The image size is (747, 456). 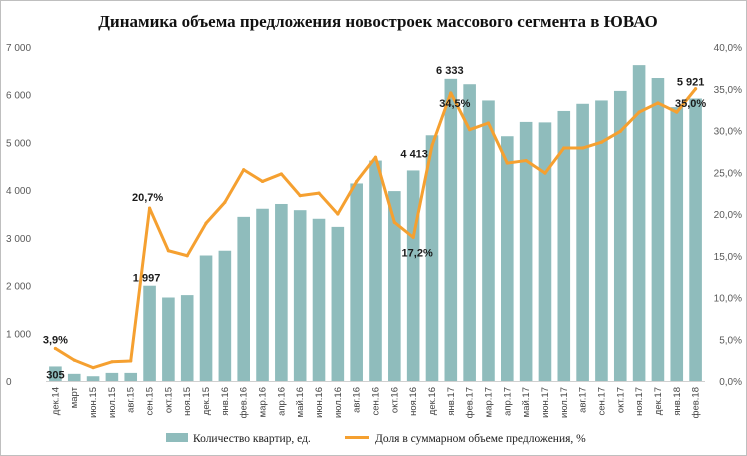 I want to click on x-tick-label: фев.16, so click(x=244, y=402).